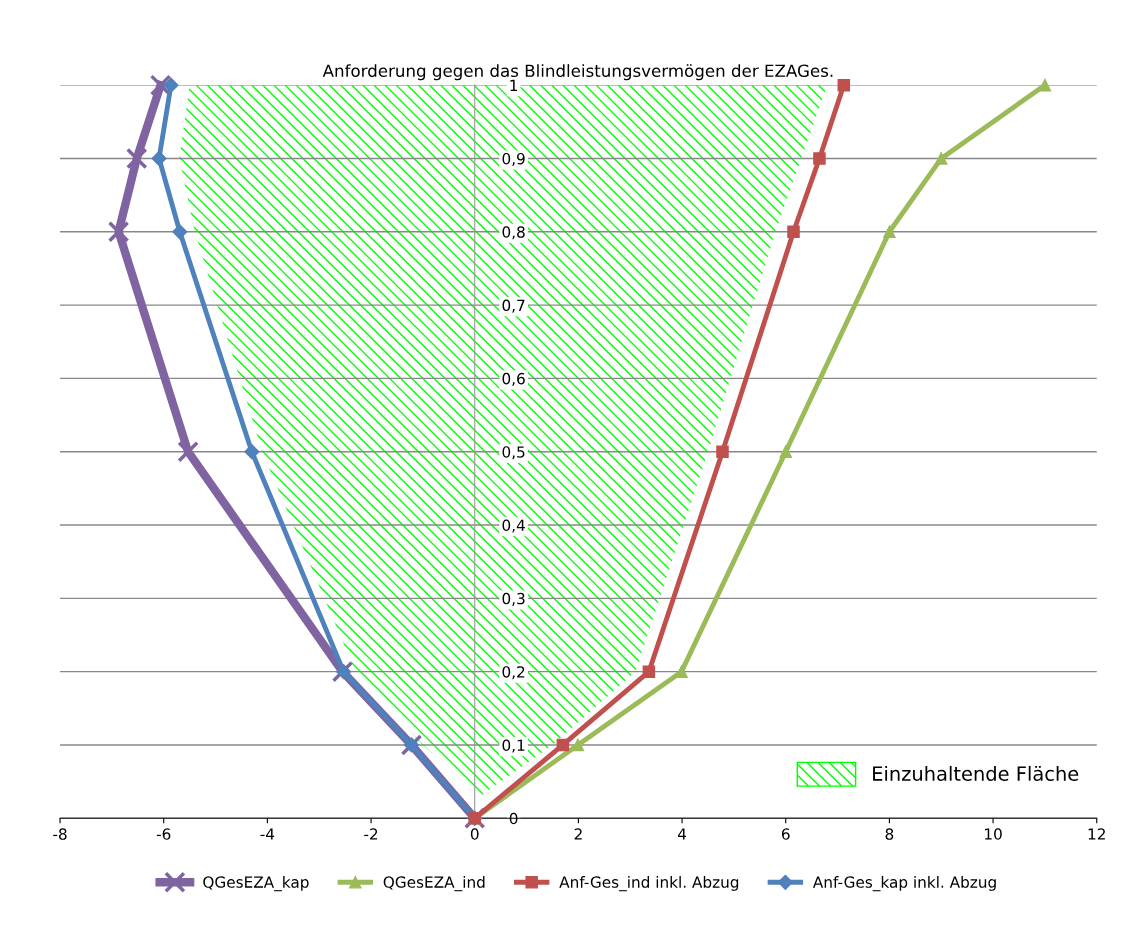  What do you see at coordinates (649, 884) in the screenshot?
I see `legend-label: Anf-Ges_ind inkl. Abzug` at bounding box center [649, 884].